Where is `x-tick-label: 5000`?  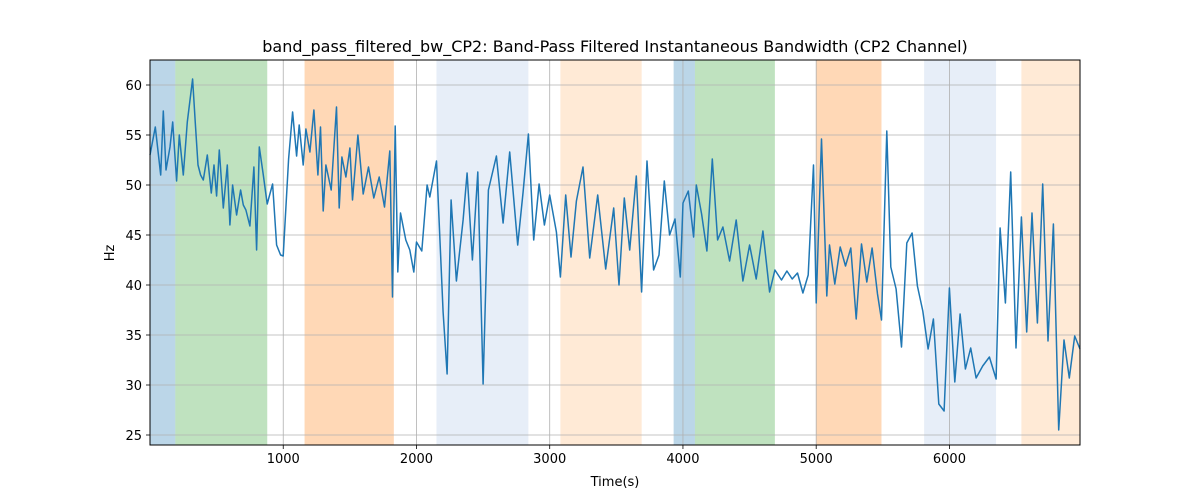 x-tick-label: 5000 is located at coordinates (816, 459).